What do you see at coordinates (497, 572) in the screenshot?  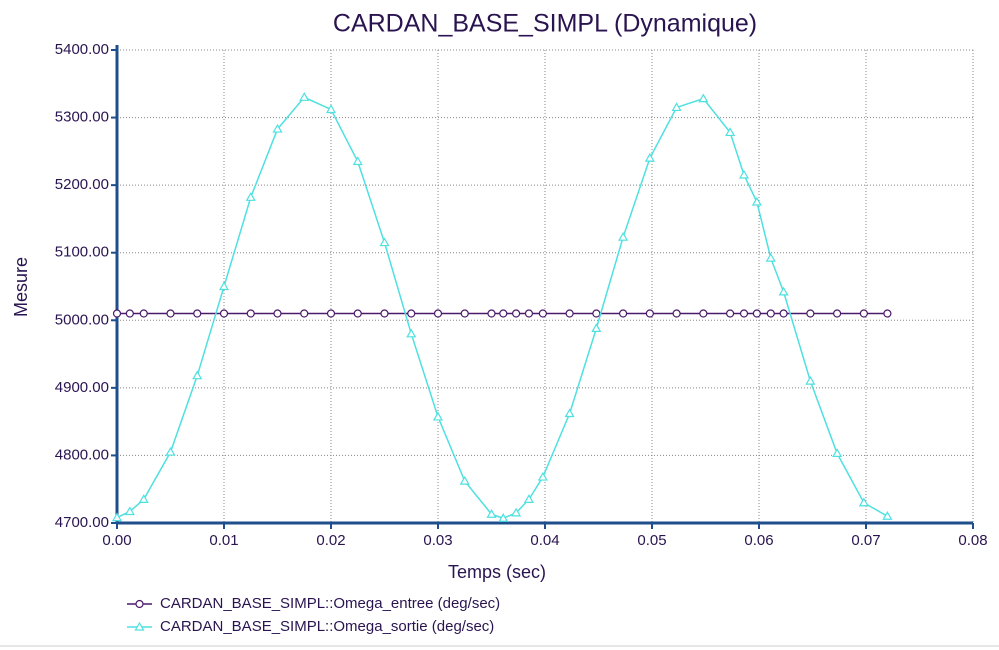 I see `x-axis-label: Temps (sec)` at bounding box center [497, 572].